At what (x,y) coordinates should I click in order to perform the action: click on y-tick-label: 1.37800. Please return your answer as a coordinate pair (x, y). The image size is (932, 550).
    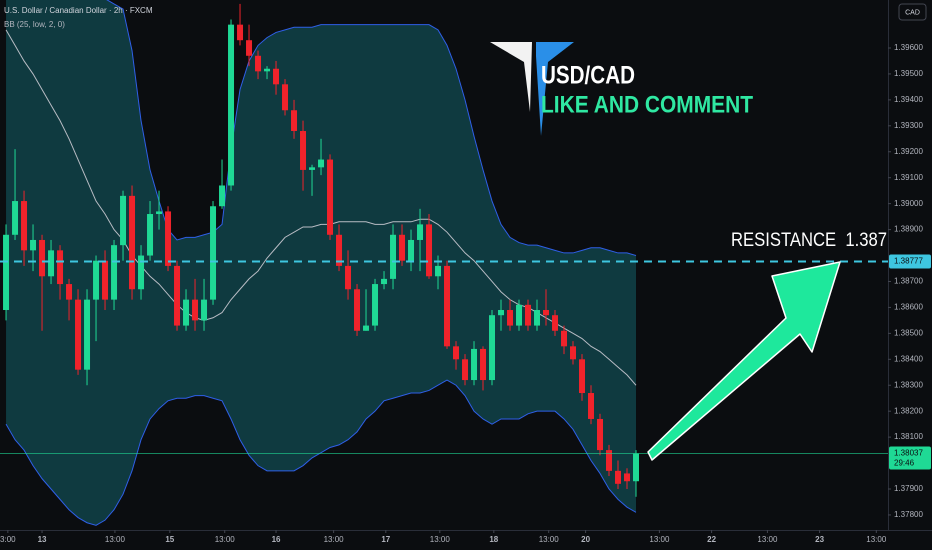
    Looking at the image, I should click on (908, 514).